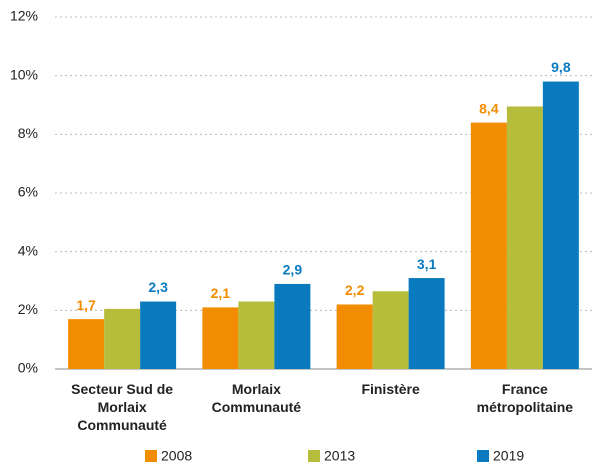  What do you see at coordinates (339, 456) in the screenshot?
I see `legend-label: 2013` at bounding box center [339, 456].